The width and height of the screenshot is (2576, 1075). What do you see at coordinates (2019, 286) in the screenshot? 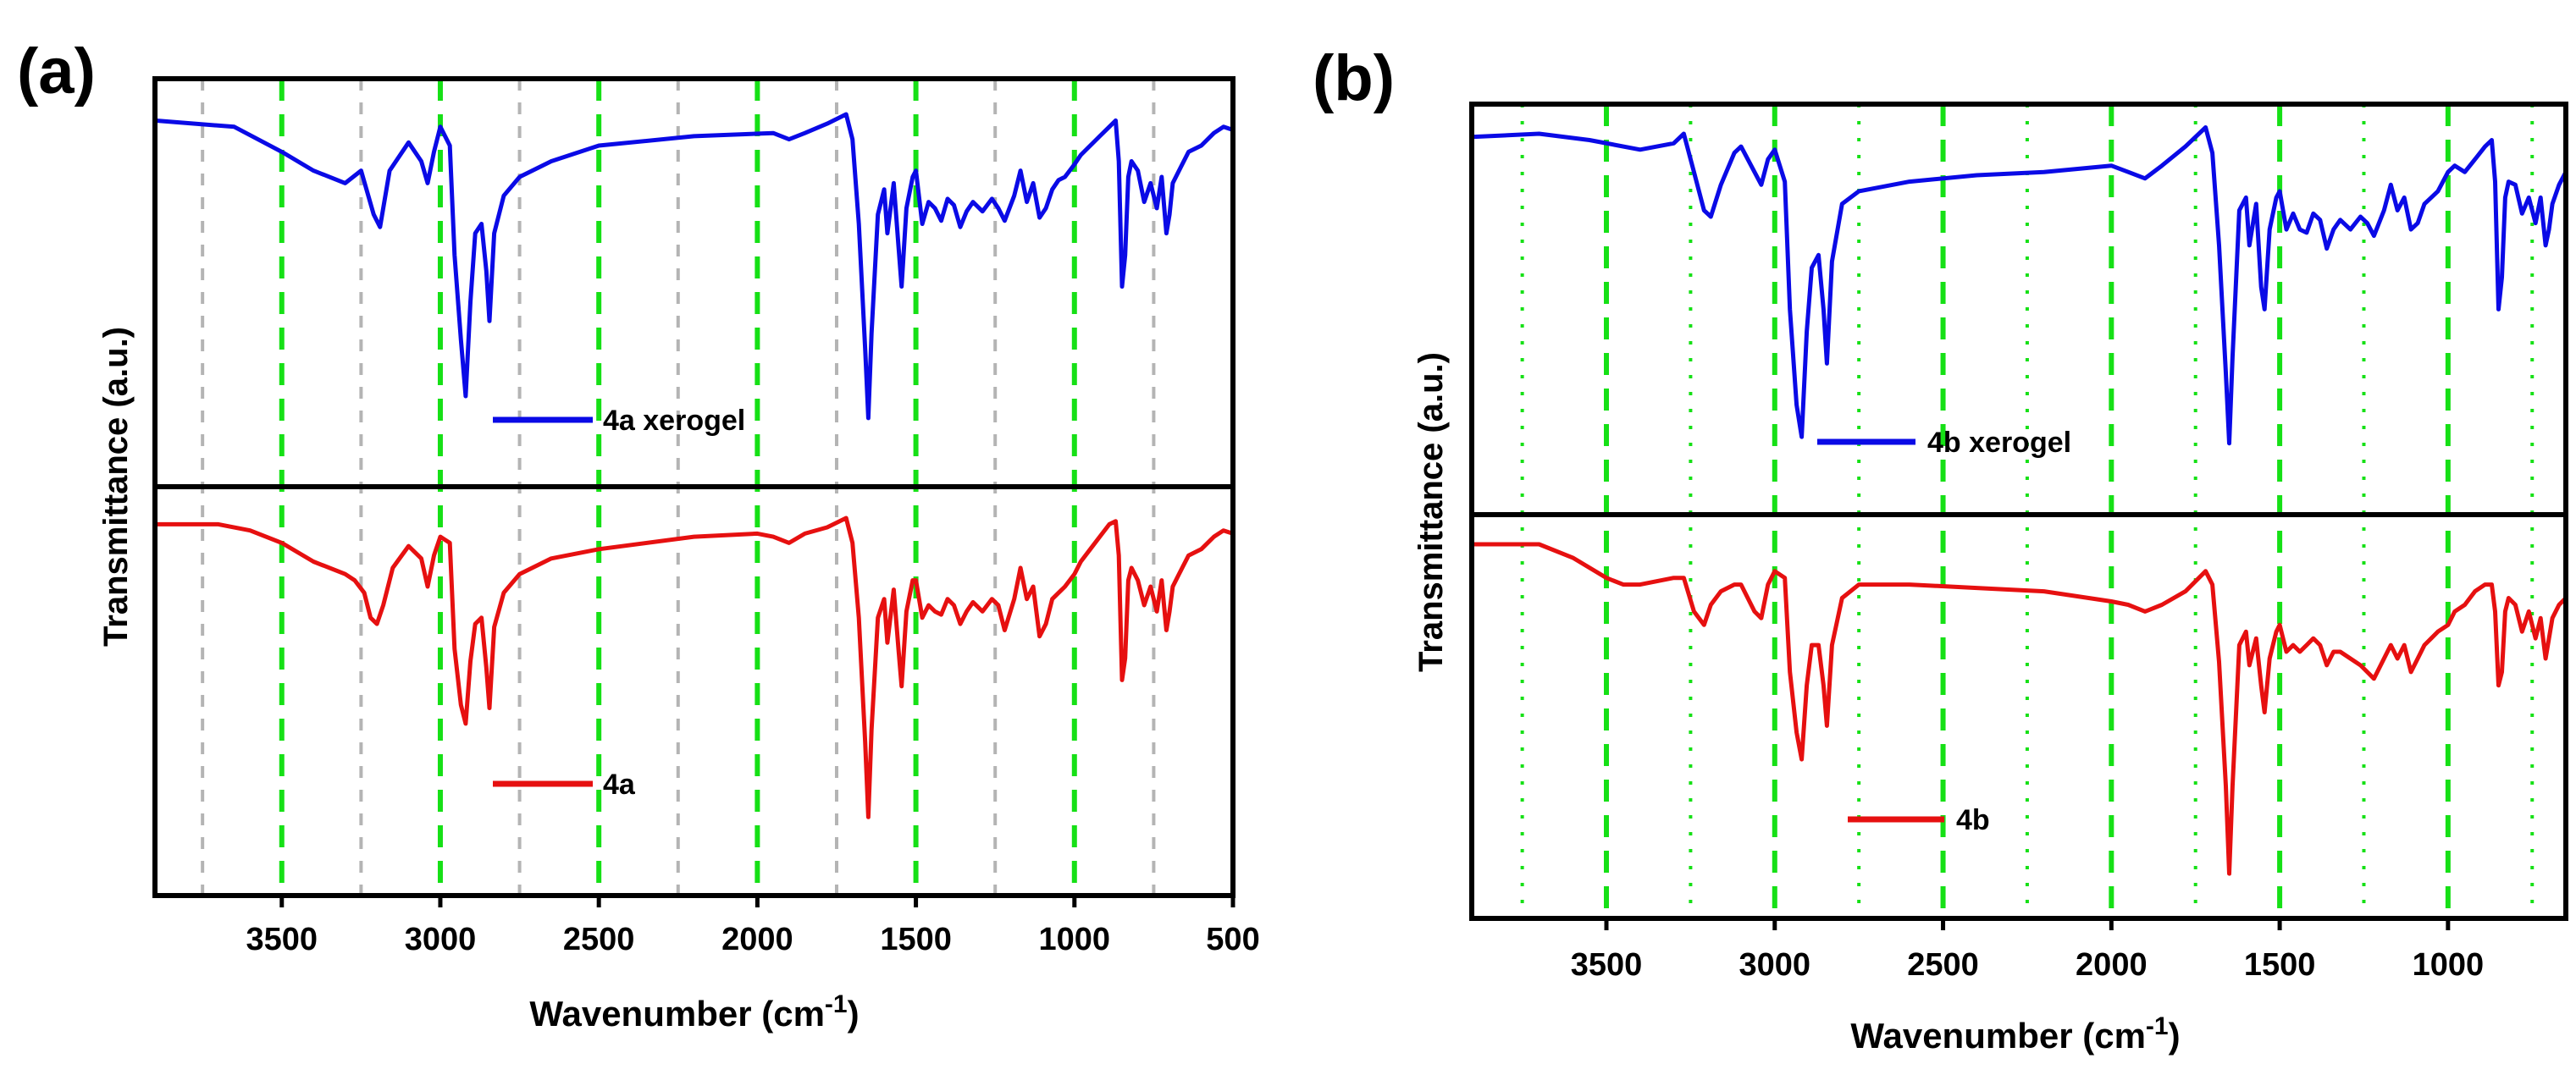
I see `series-line-4b-xerogel` at bounding box center [2019, 286].